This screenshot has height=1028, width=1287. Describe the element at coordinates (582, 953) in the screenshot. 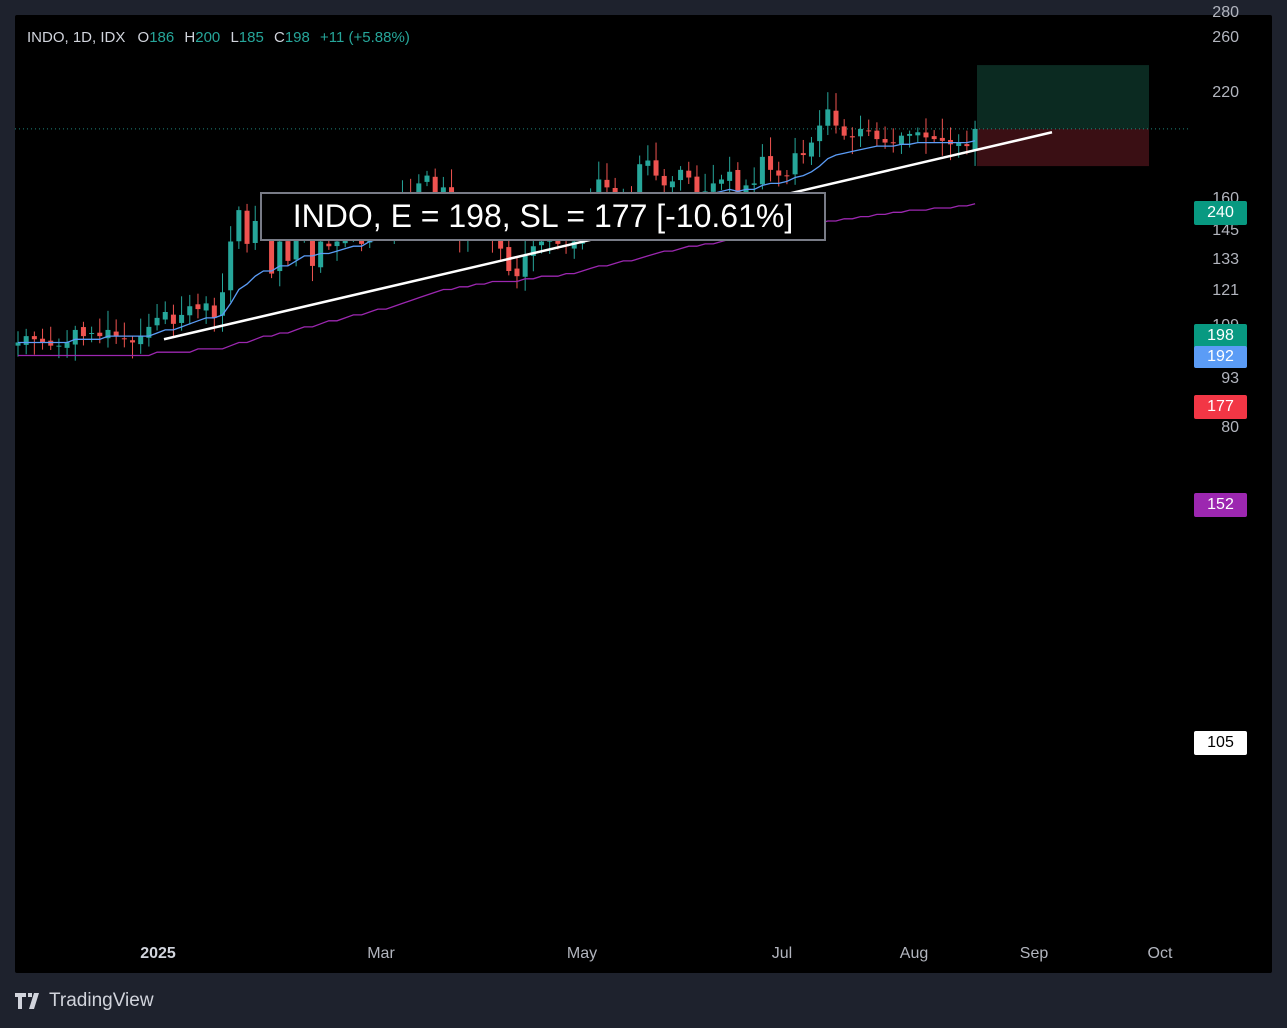

I see `time-tick-label: May` at that location.